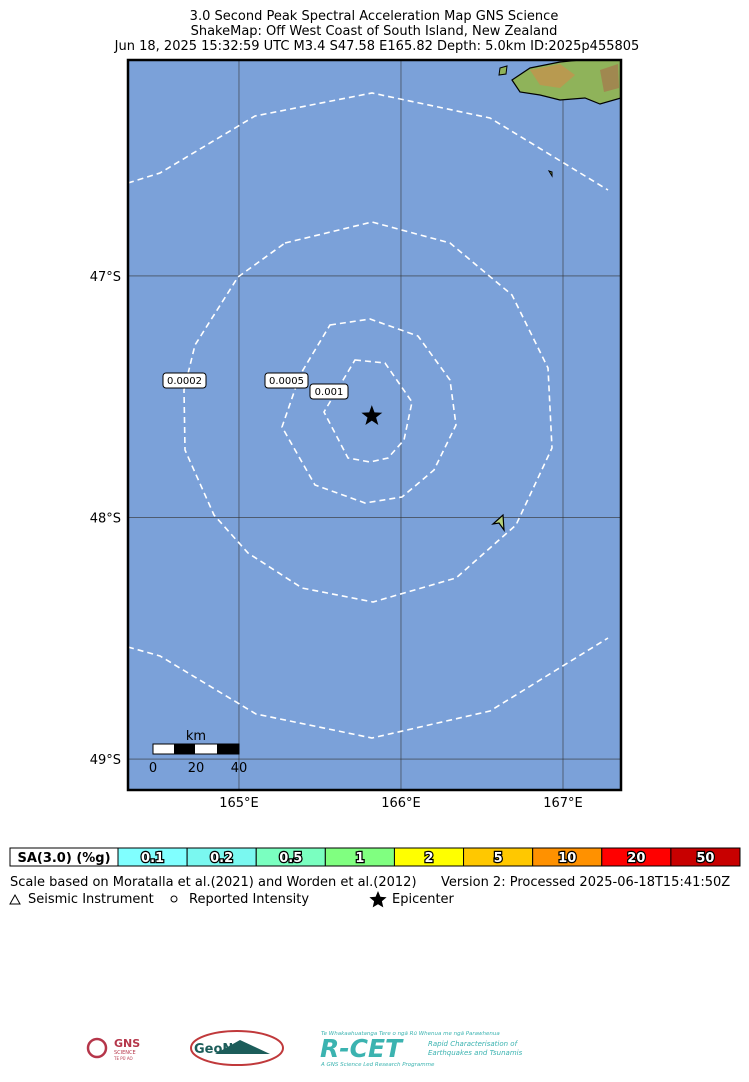 Image resolution: width=749 pixels, height=1082 pixels. I want to click on logo-text: GeoNet, so click(221, 1049).